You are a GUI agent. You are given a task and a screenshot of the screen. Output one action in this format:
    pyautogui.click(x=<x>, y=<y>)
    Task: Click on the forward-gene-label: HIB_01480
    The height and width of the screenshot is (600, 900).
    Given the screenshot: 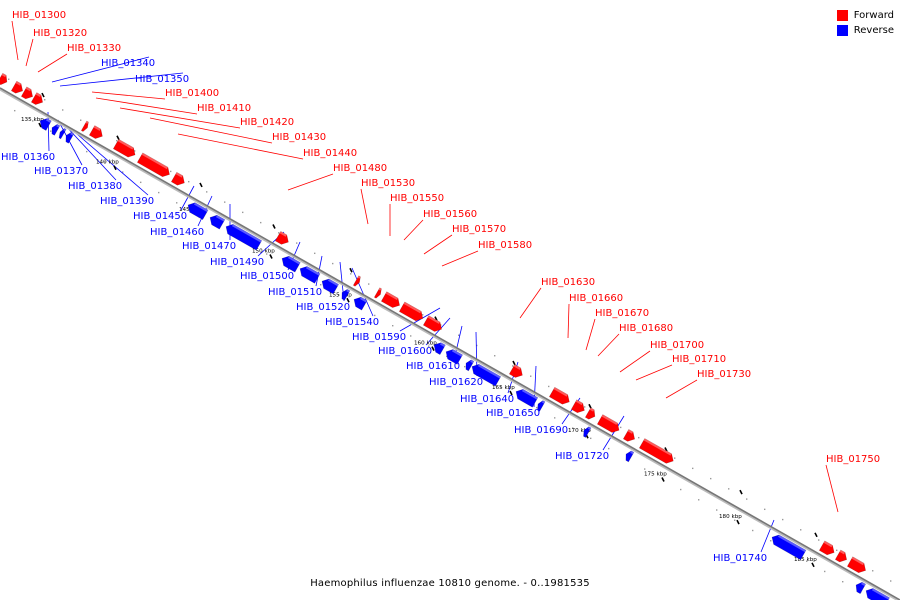 What is the action you would take?
    pyautogui.click(x=360, y=168)
    